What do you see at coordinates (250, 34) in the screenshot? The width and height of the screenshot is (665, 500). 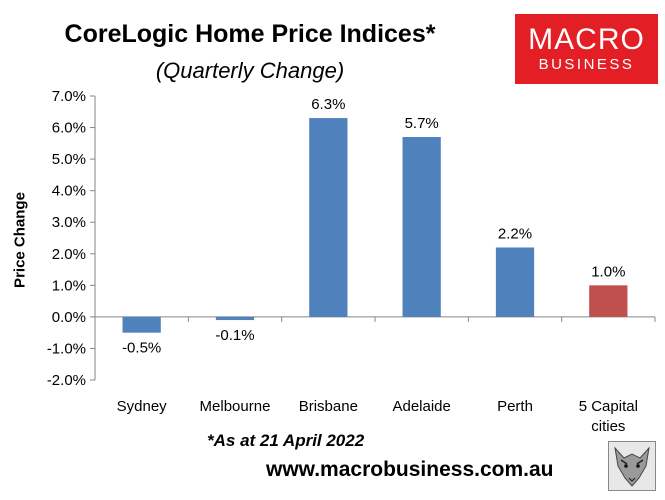 I see `chart-title: CoreLogic Home Price Indices*` at bounding box center [250, 34].